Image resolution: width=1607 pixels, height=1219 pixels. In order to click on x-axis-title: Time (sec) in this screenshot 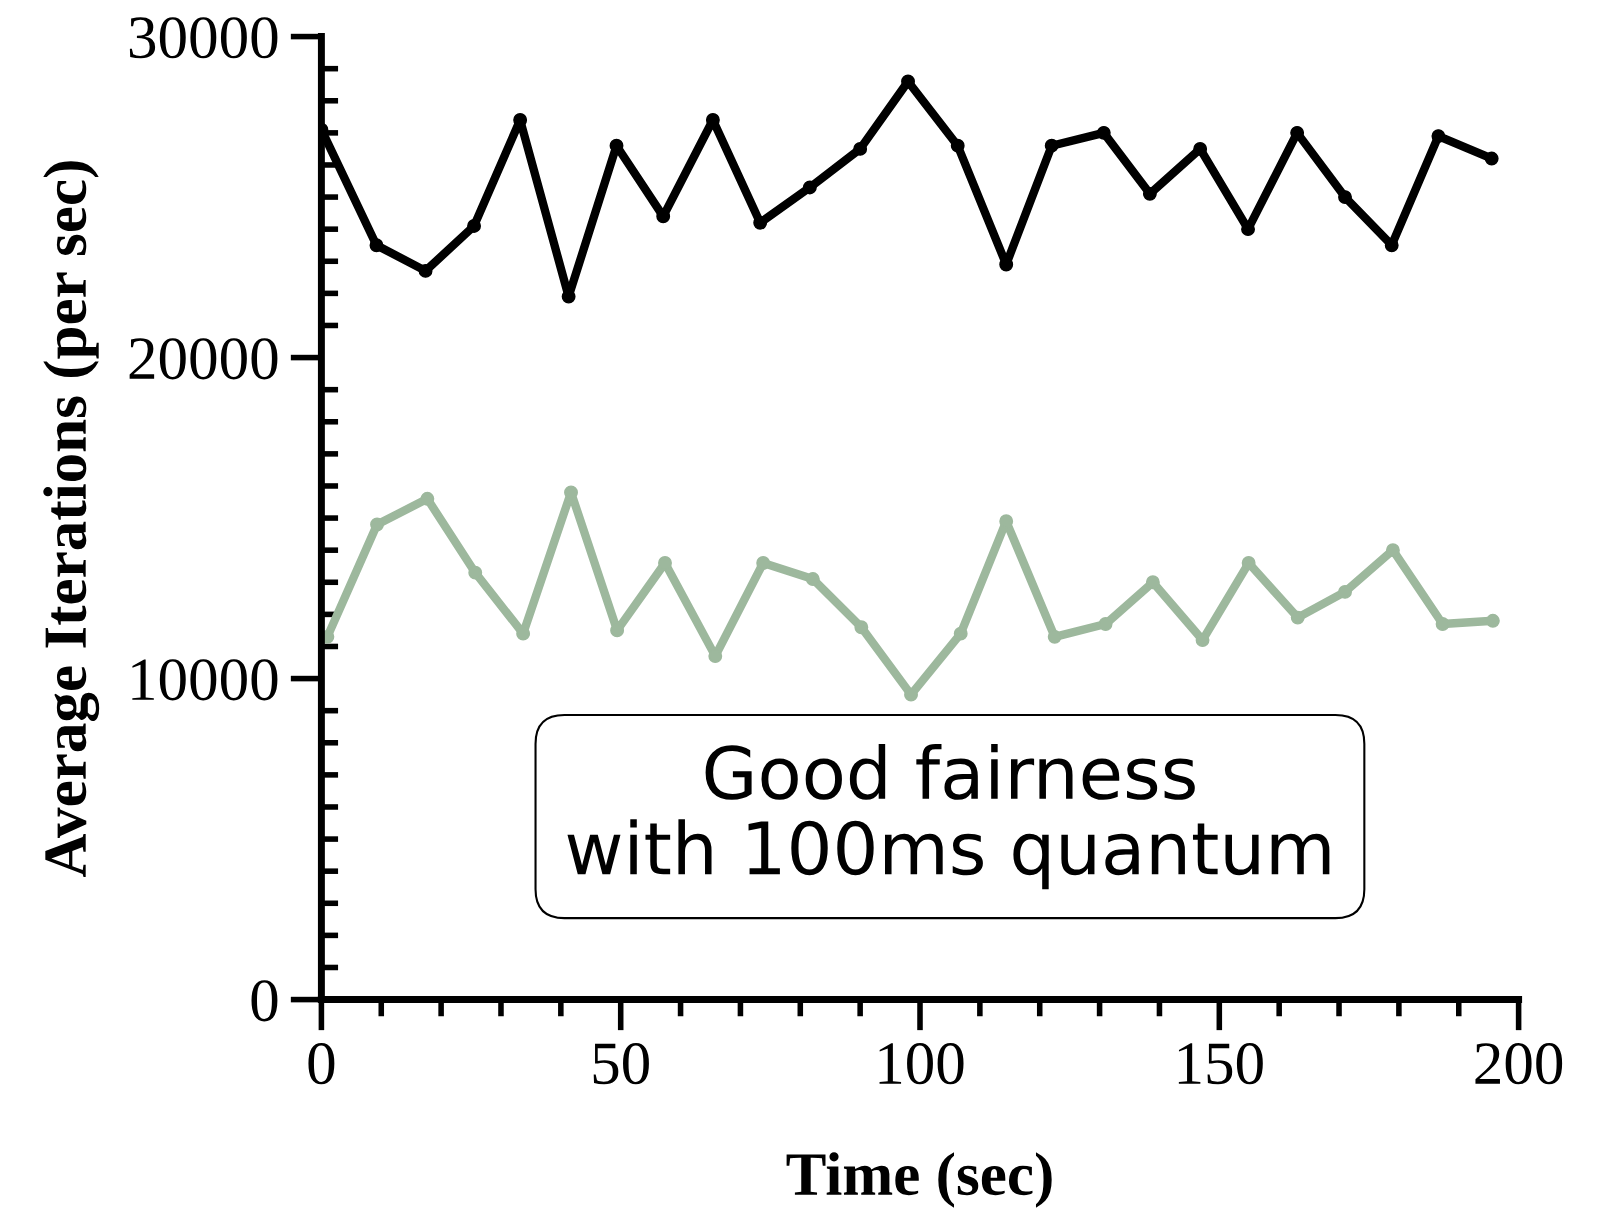, I will do `click(919, 1180)`.